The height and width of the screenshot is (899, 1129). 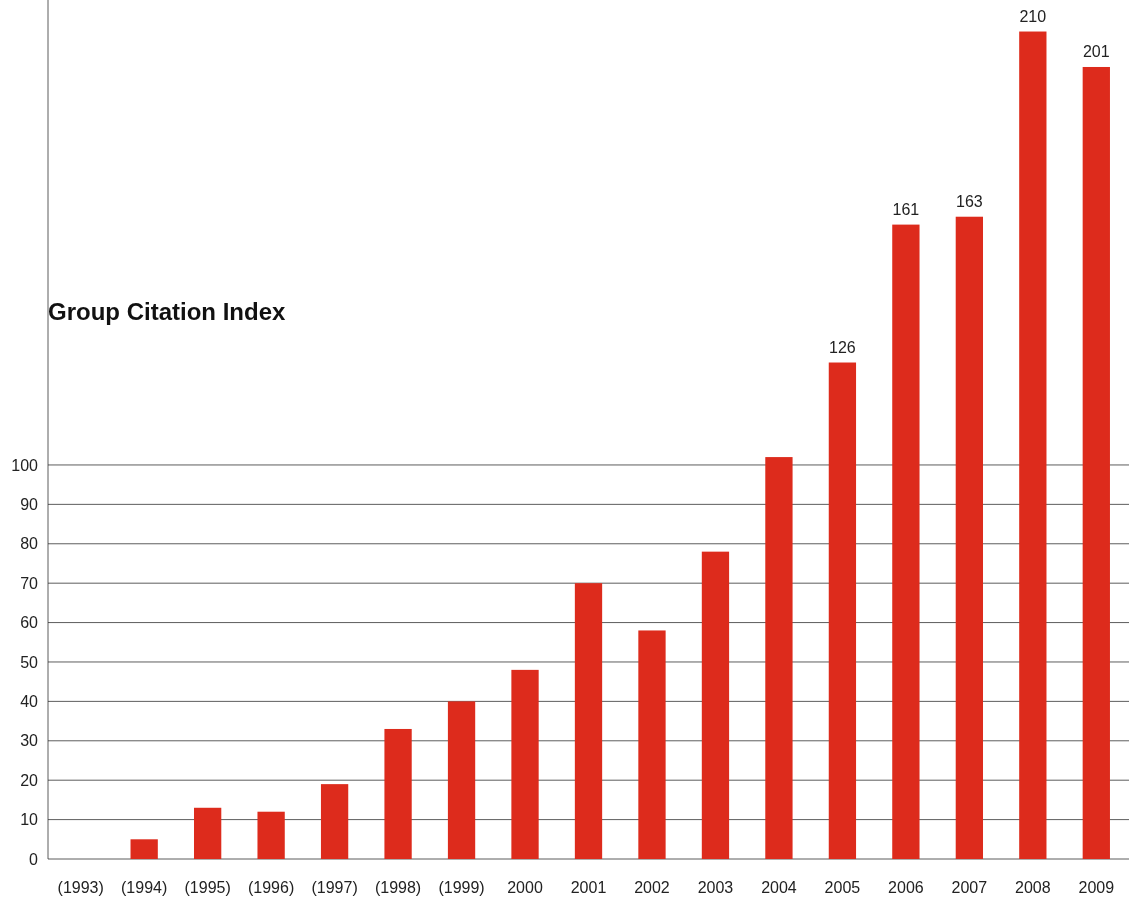 I want to click on y-tick-label: 80, so click(x=29, y=544).